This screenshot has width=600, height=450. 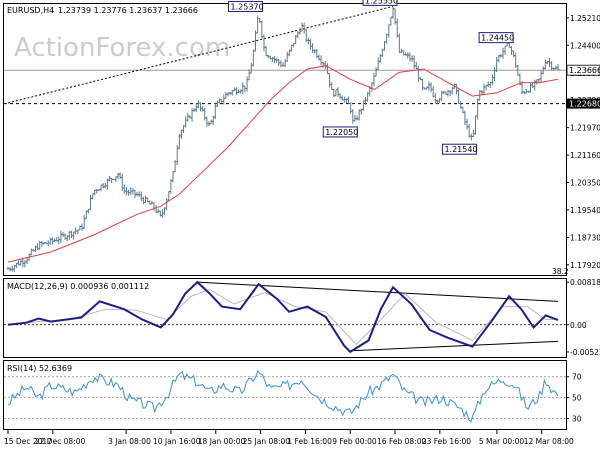 I want to click on price-tick-label: 1.21970, so click(x=585, y=128).